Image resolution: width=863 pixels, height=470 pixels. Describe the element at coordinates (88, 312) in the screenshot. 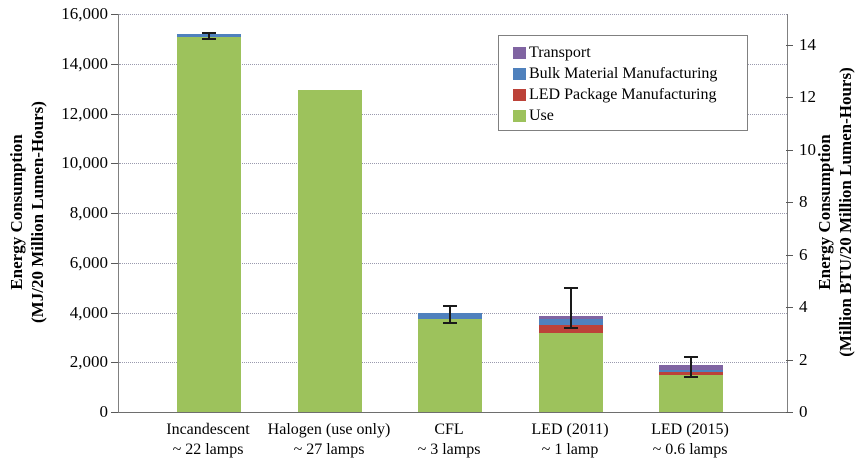

I see `y-axis-tick-label-left: 4,000` at that location.